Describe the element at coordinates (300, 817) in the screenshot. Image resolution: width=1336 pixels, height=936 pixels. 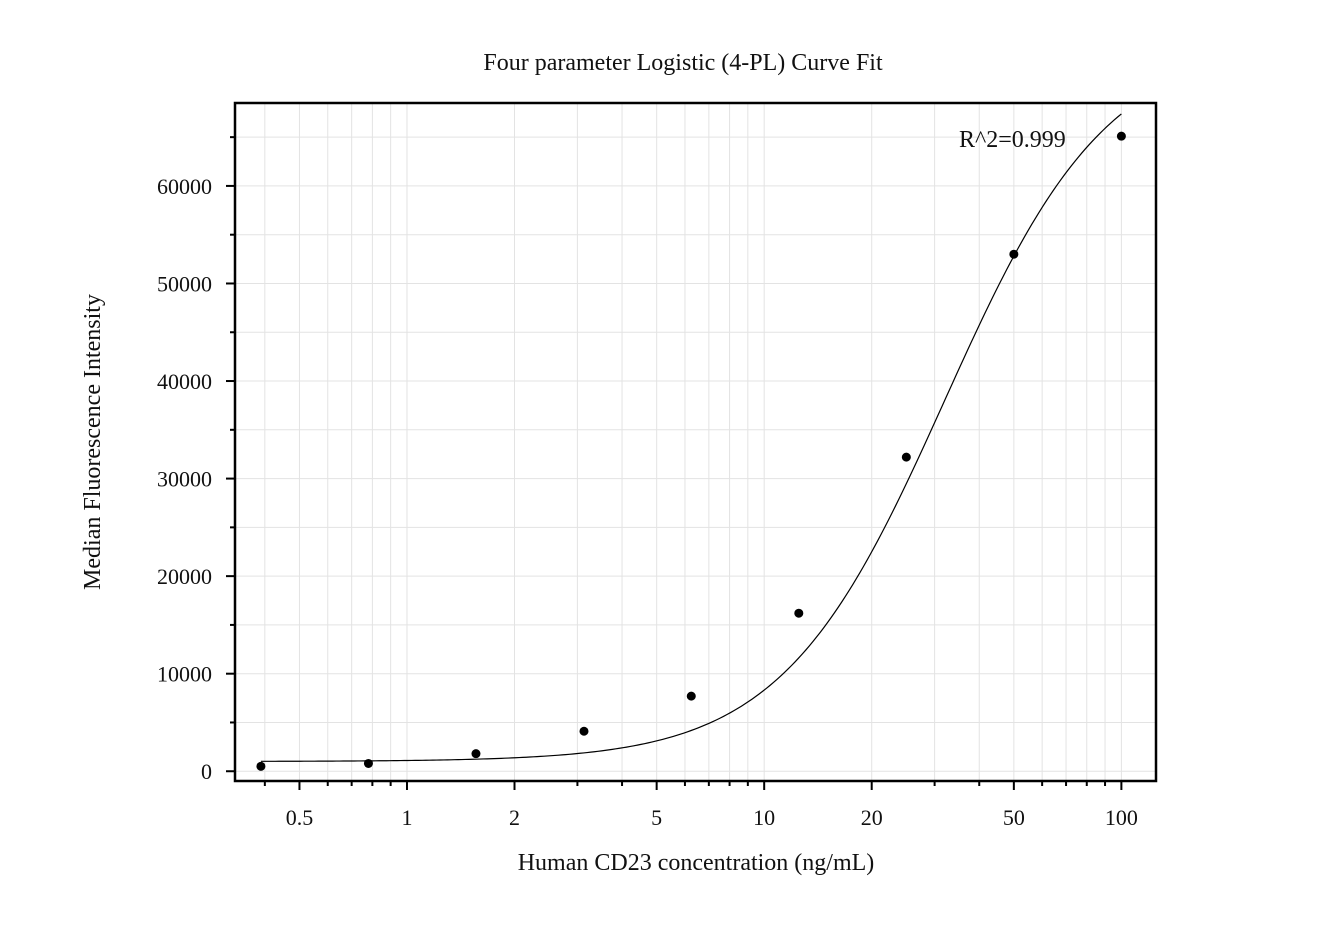
I see `x-tick-label: 0.5` at that location.